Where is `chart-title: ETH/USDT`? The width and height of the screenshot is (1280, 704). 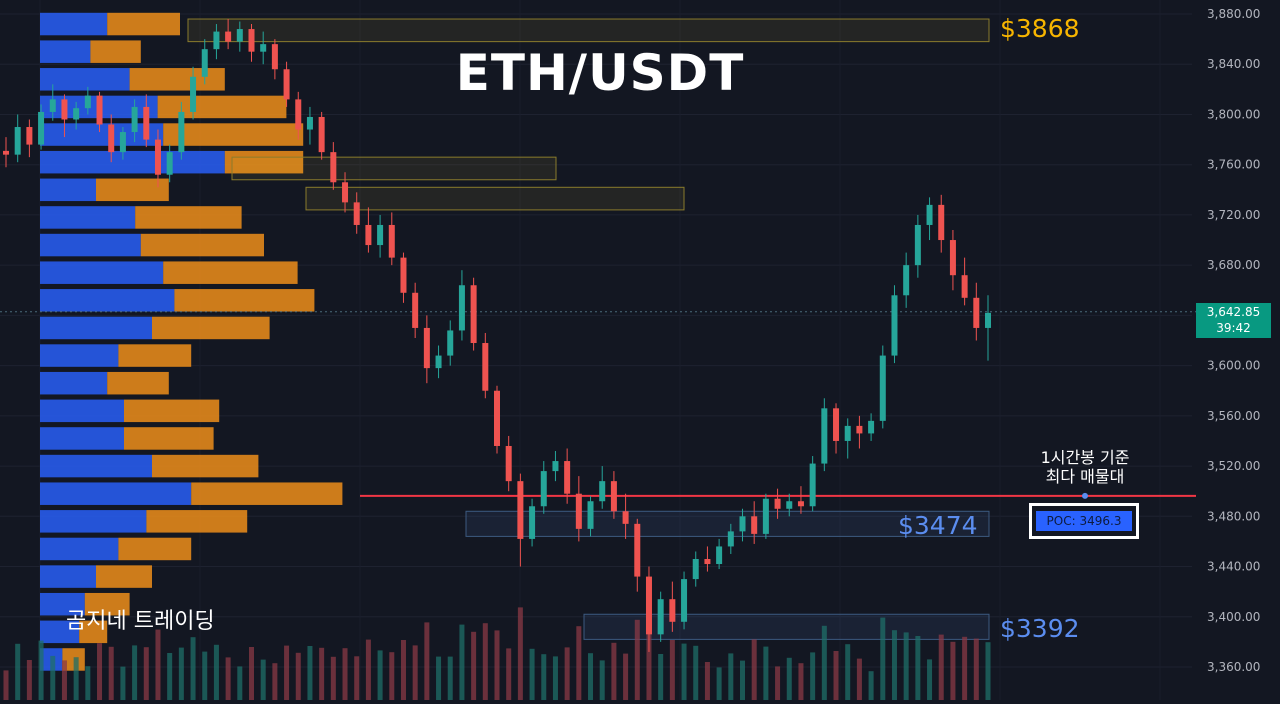
chart-title: ETH/USDT is located at coordinates (600, 73).